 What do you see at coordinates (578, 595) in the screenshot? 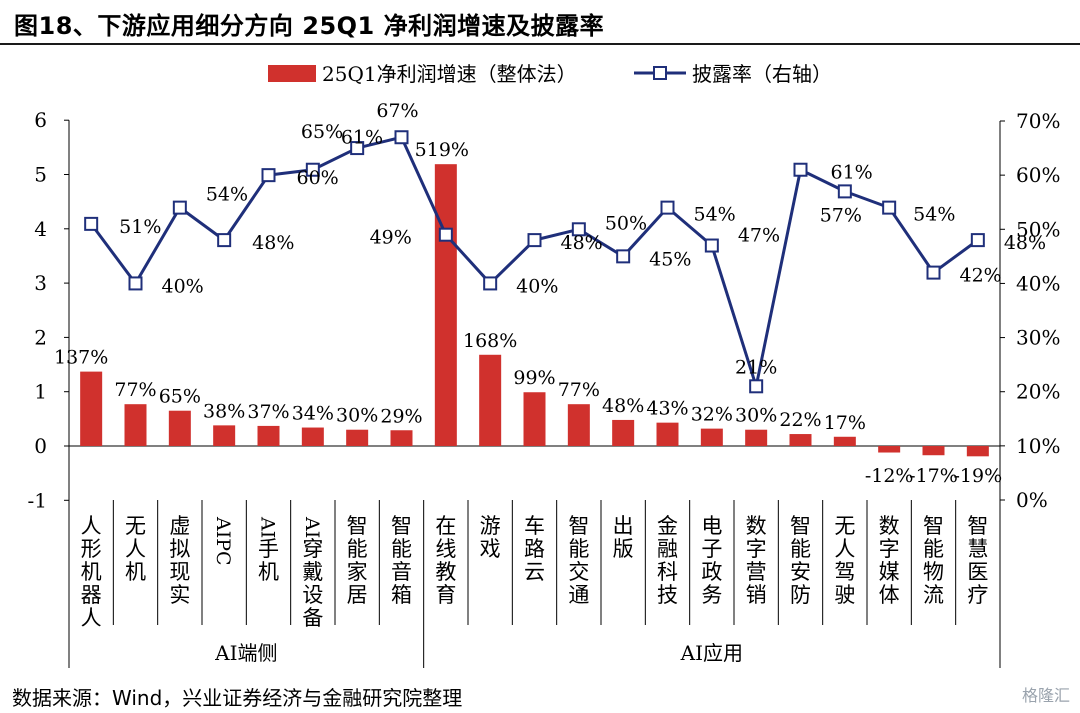
I see `category-label-char: 通` at bounding box center [578, 595].